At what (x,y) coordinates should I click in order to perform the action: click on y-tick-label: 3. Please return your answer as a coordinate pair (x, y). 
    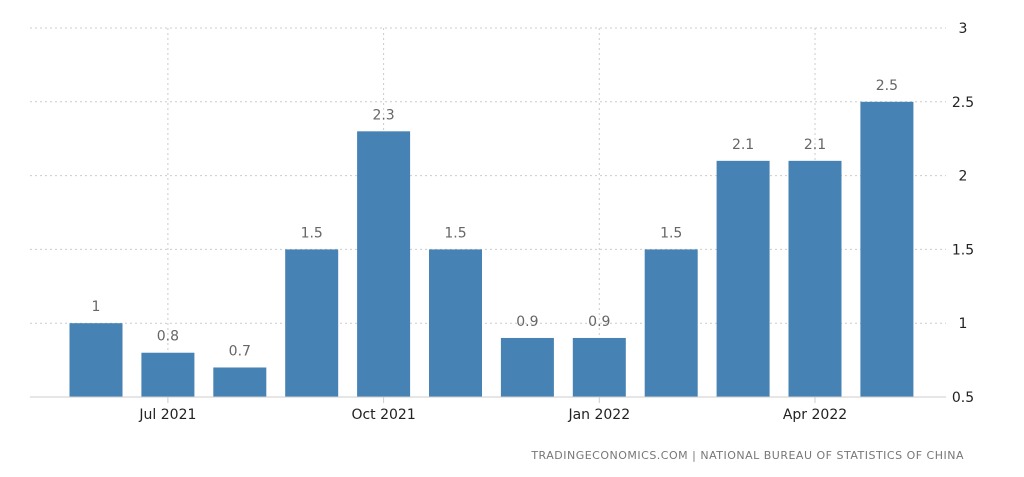
    Looking at the image, I should click on (963, 29).